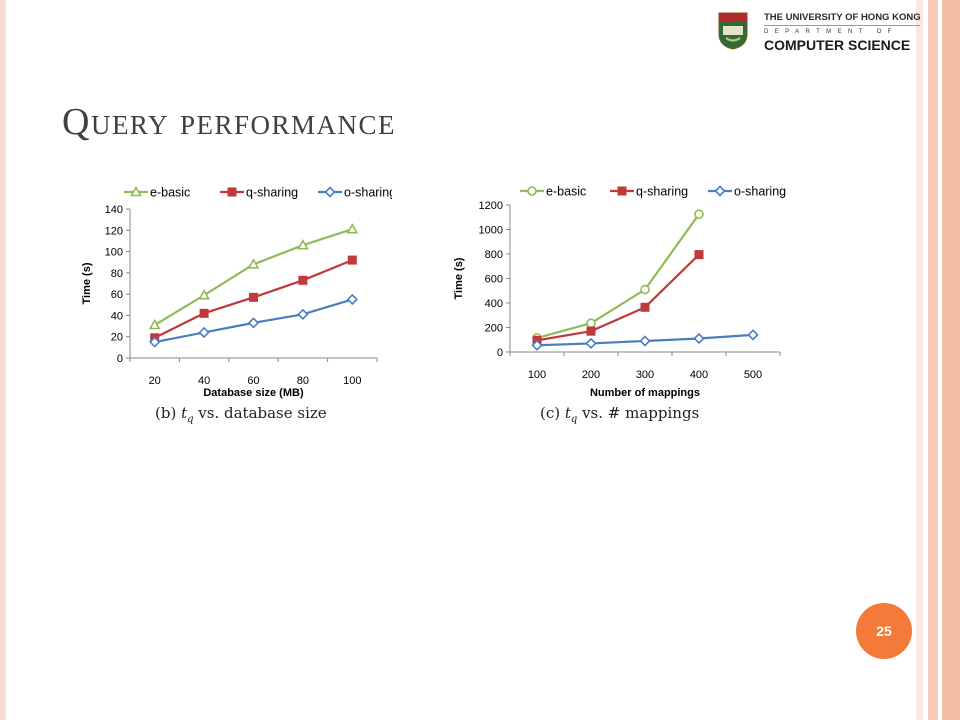  What do you see at coordinates (114, 210) in the screenshot?
I see `y-tick-label: 140` at bounding box center [114, 210].